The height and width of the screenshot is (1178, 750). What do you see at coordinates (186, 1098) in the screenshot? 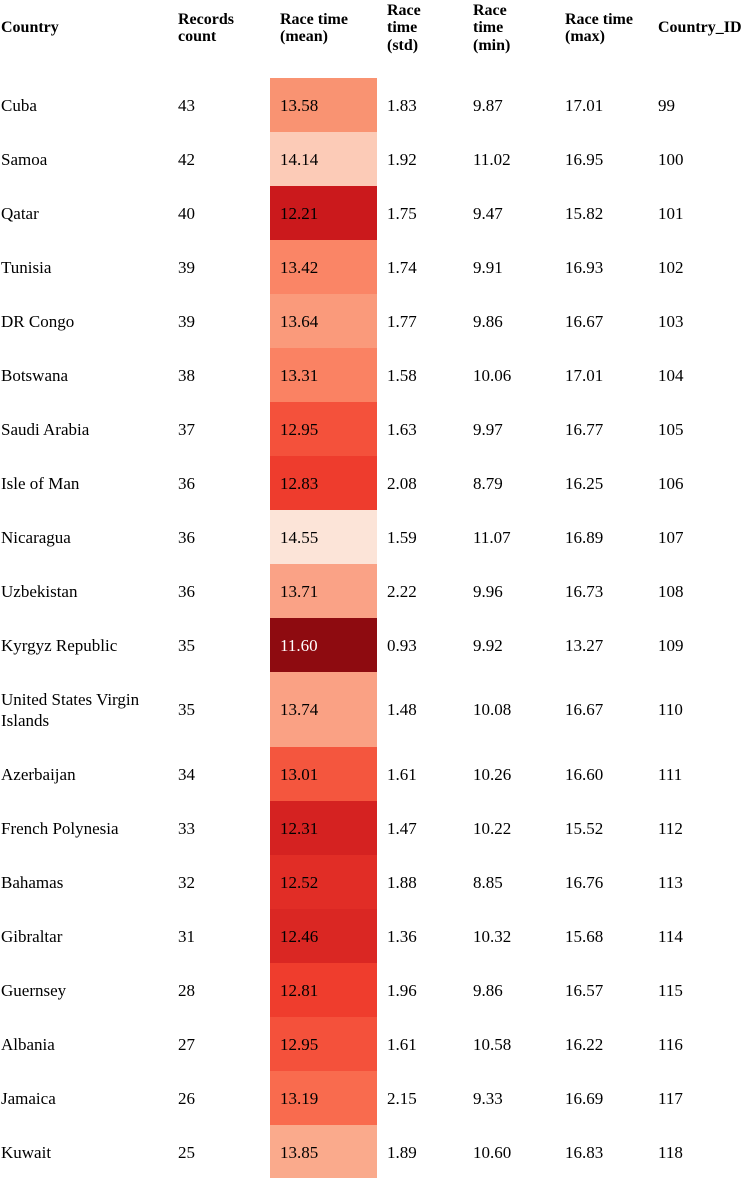
I see `records-count-cell: 26` at bounding box center [186, 1098].